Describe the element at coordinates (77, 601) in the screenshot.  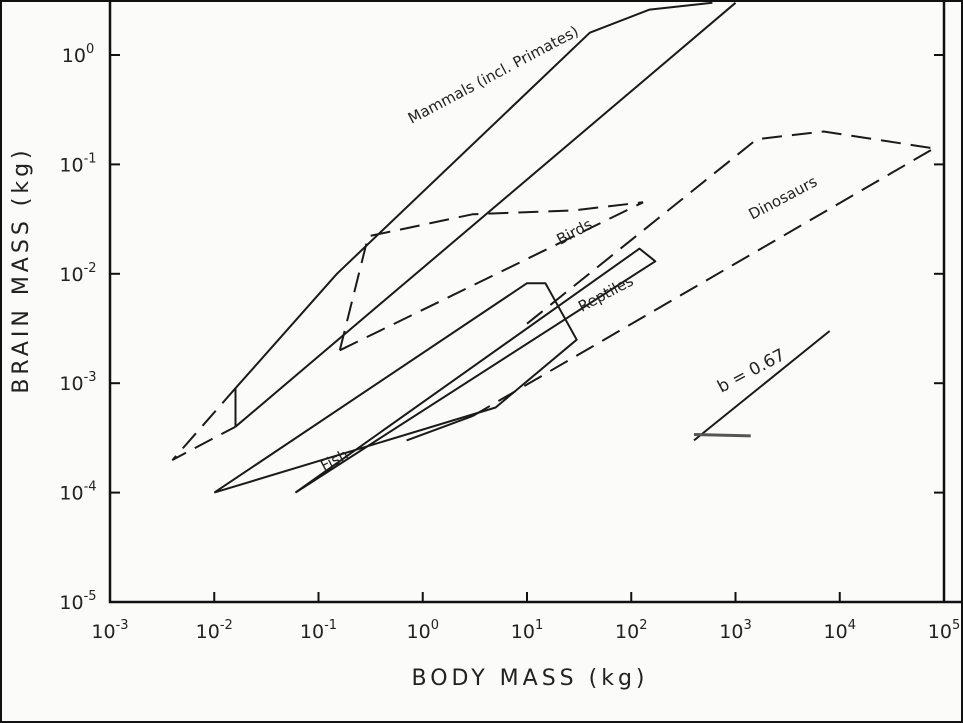
I see `y-tick-label: 10⁻⁵` at that location.